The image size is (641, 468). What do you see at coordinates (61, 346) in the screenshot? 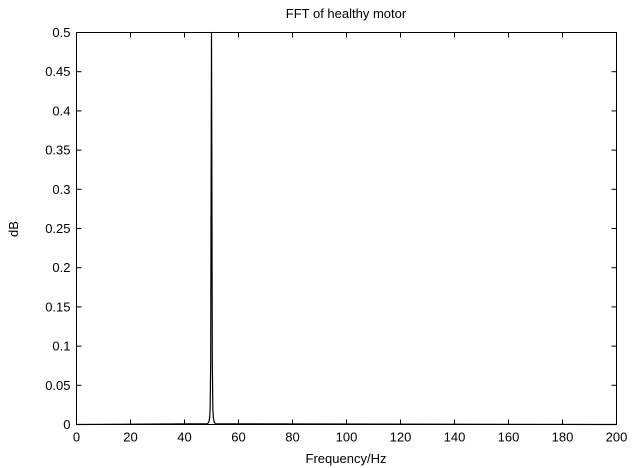
I see `y-tick-label: 0.1` at bounding box center [61, 346].